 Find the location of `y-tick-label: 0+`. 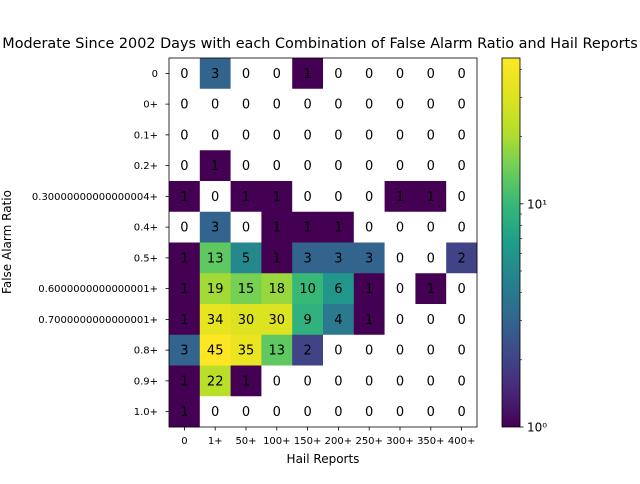

y-tick-label: 0+ is located at coordinates (150, 105).